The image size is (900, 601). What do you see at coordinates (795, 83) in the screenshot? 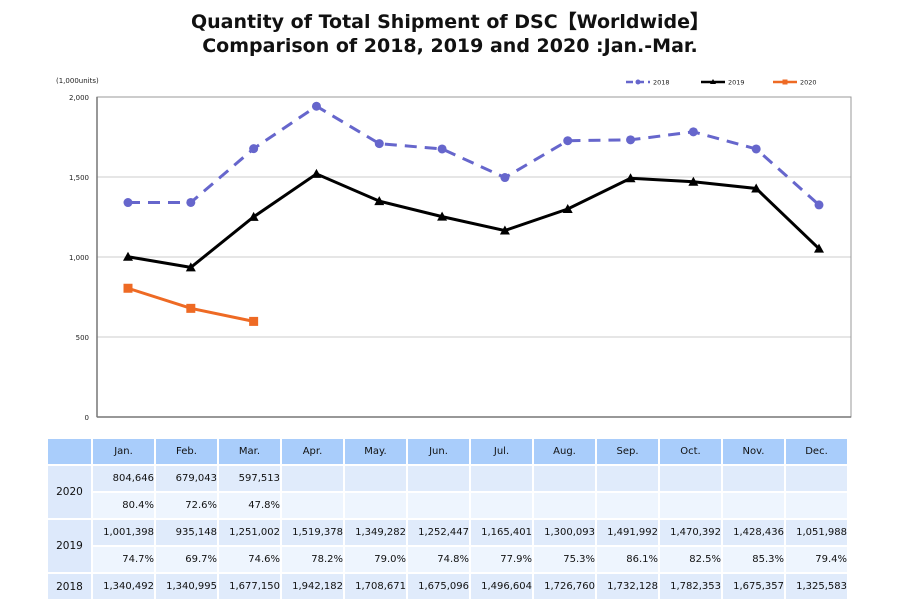
I see `legend-item-2020: 2020` at bounding box center [795, 83].